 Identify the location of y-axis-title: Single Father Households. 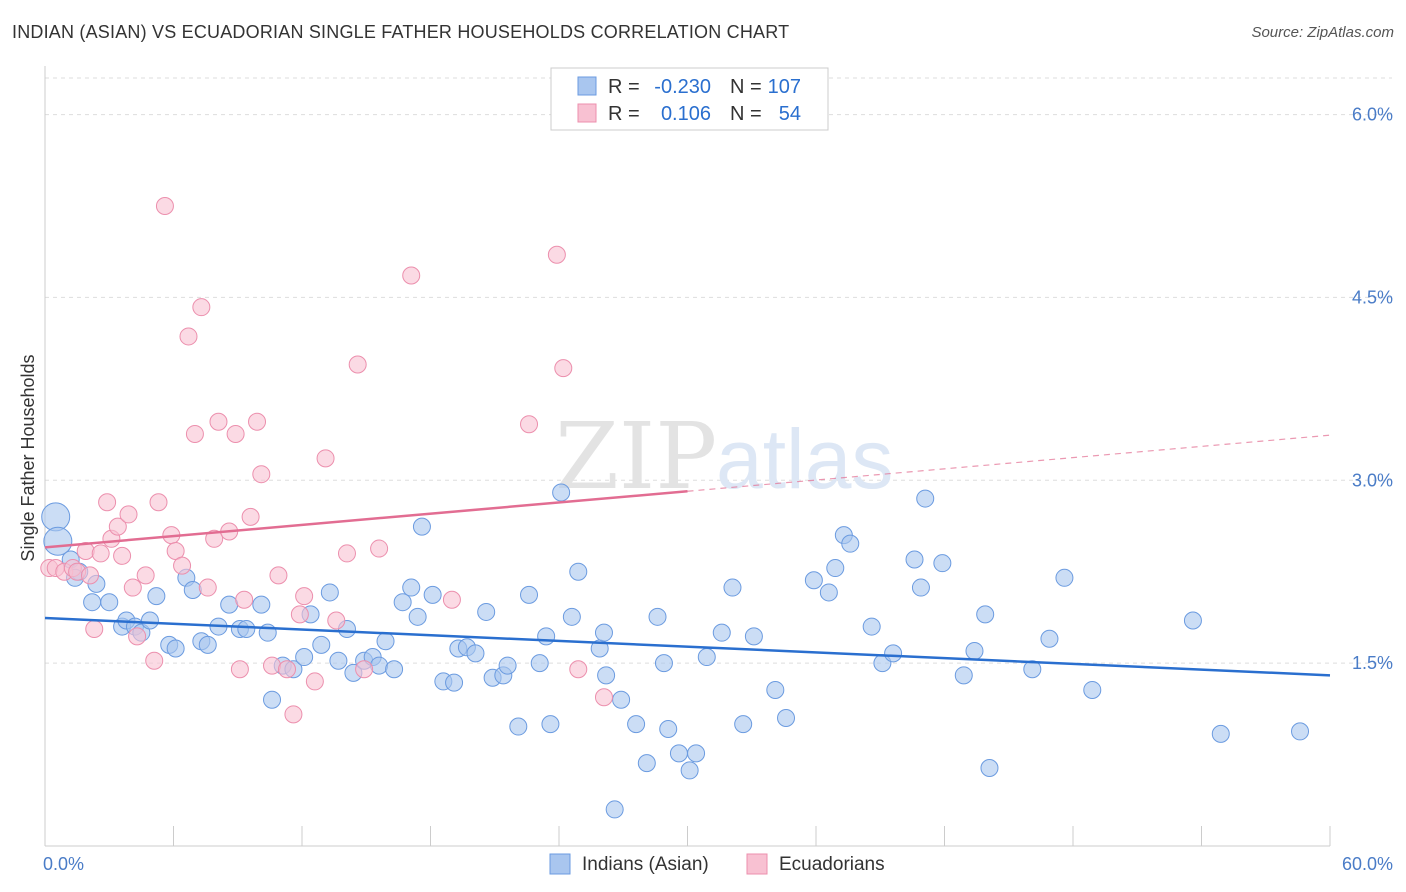
(28, 457).